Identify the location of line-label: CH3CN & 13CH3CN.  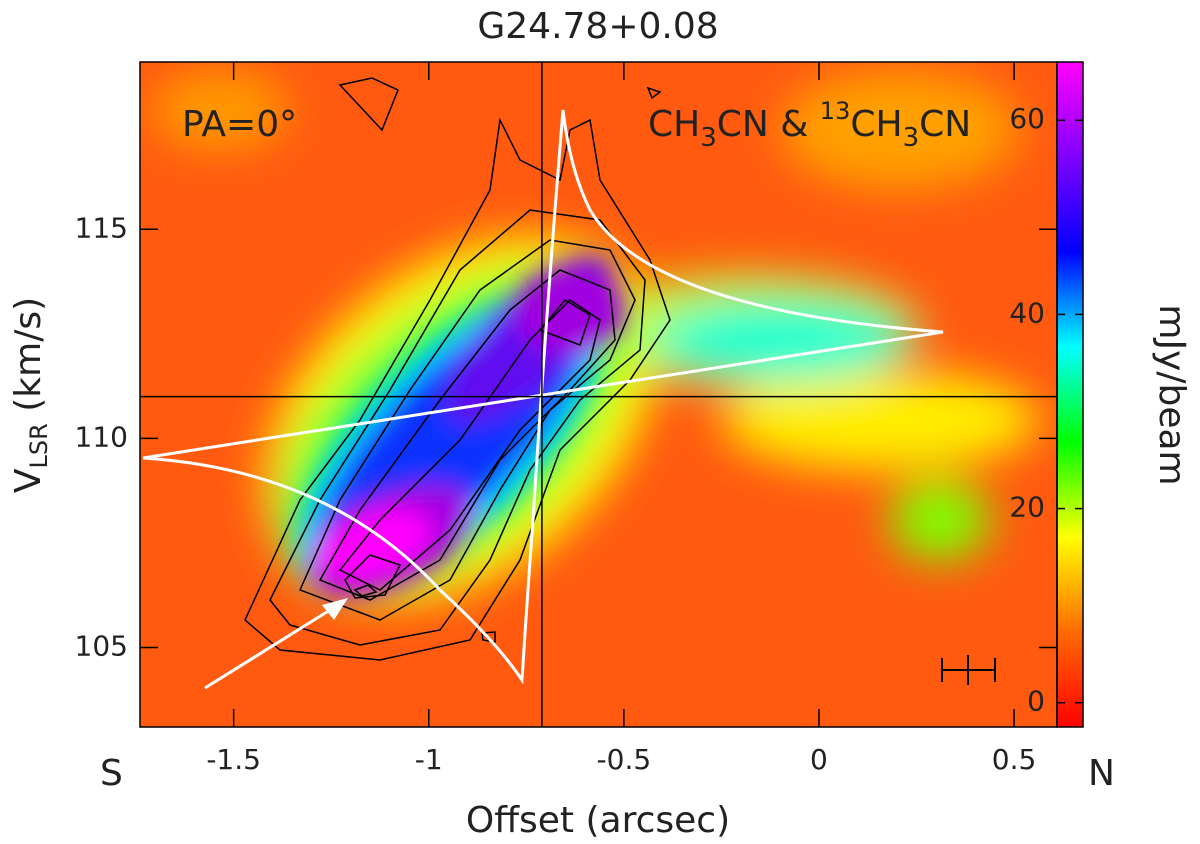
(809, 125).